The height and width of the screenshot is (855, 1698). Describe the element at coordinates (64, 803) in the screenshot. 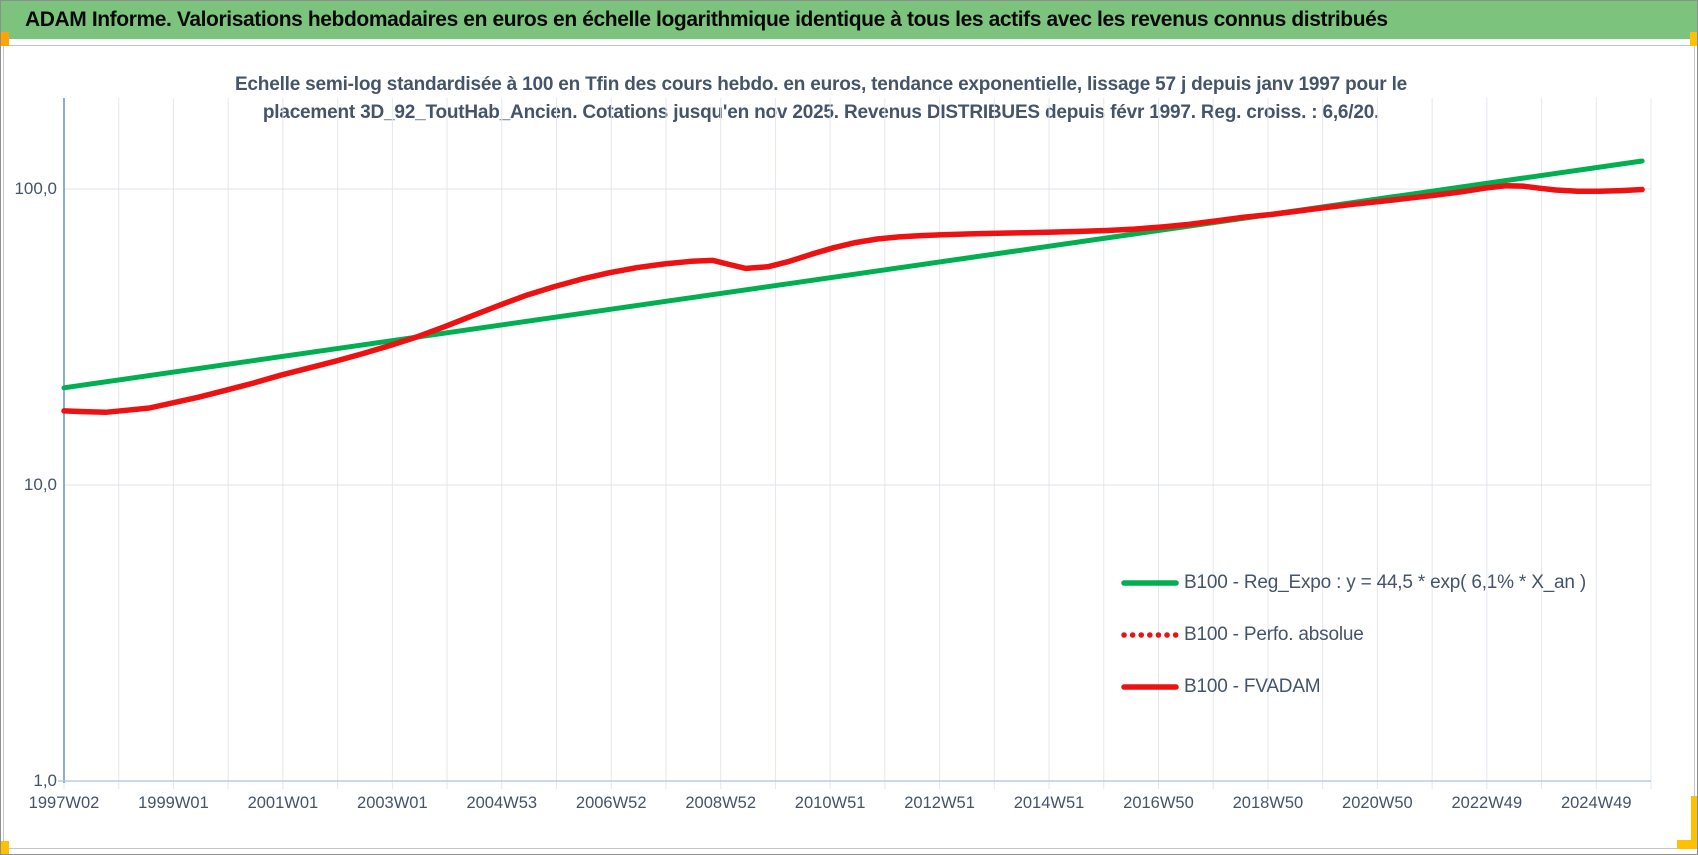

I see `x-axis-tick-label: 1997W02` at that location.